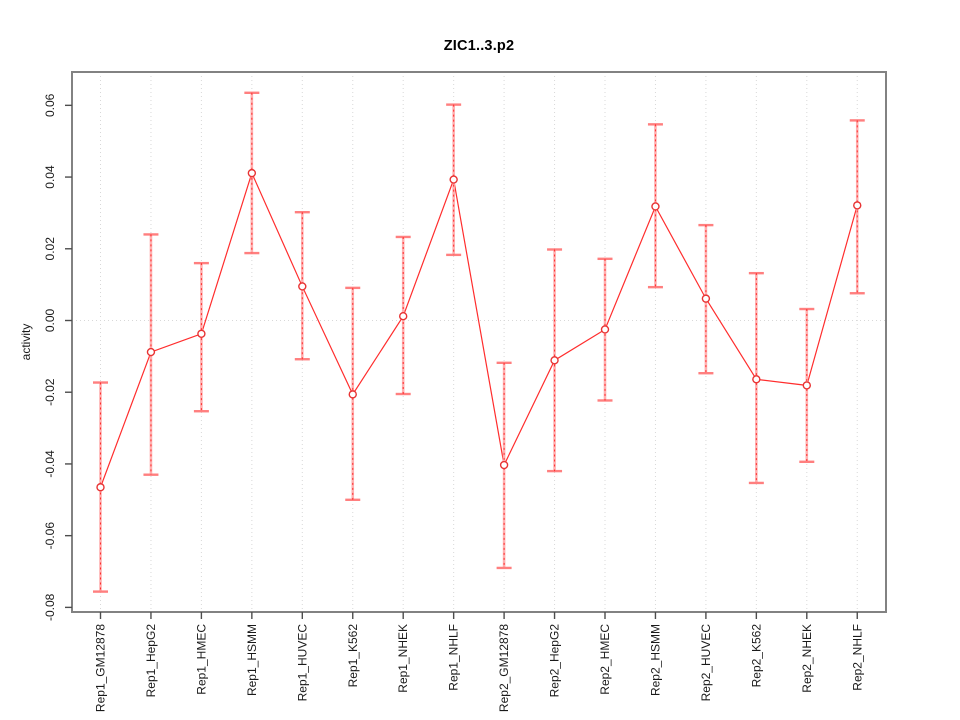 The width and height of the screenshot is (960, 720). What do you see at coordinates (302, 663) in the screenshot?
I see `x-tick-label: Rep1_HUVEC` at bounding box center [302, 663].